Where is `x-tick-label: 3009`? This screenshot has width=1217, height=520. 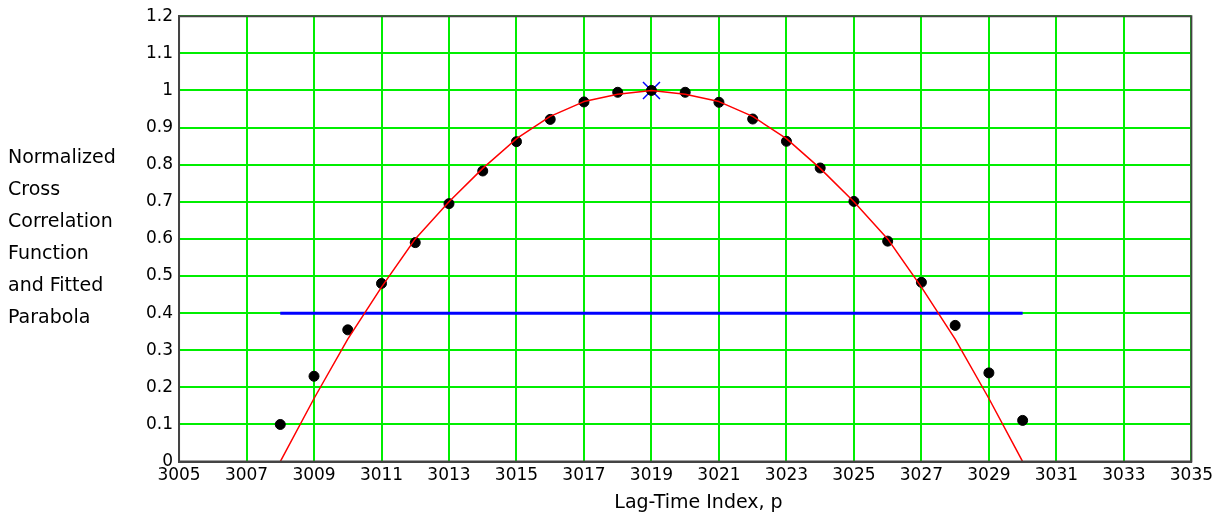 x-tick-label: 3009 is located at coordinates (314, 474).